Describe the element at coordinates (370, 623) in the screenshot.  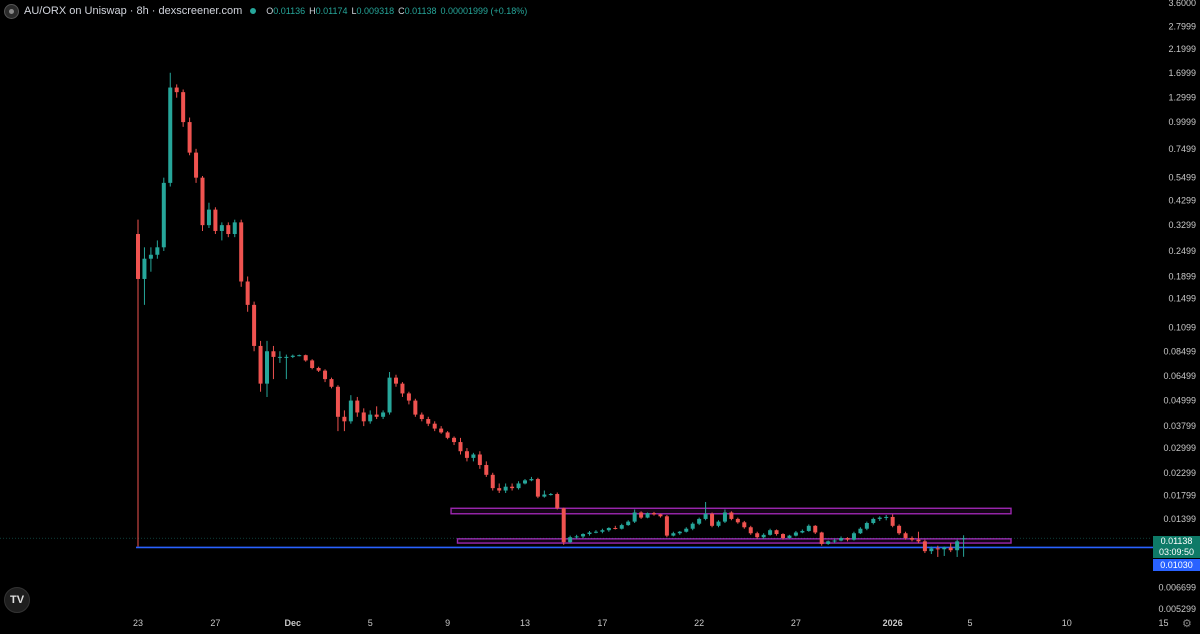
I see `x-tick-label: 5` at that location.